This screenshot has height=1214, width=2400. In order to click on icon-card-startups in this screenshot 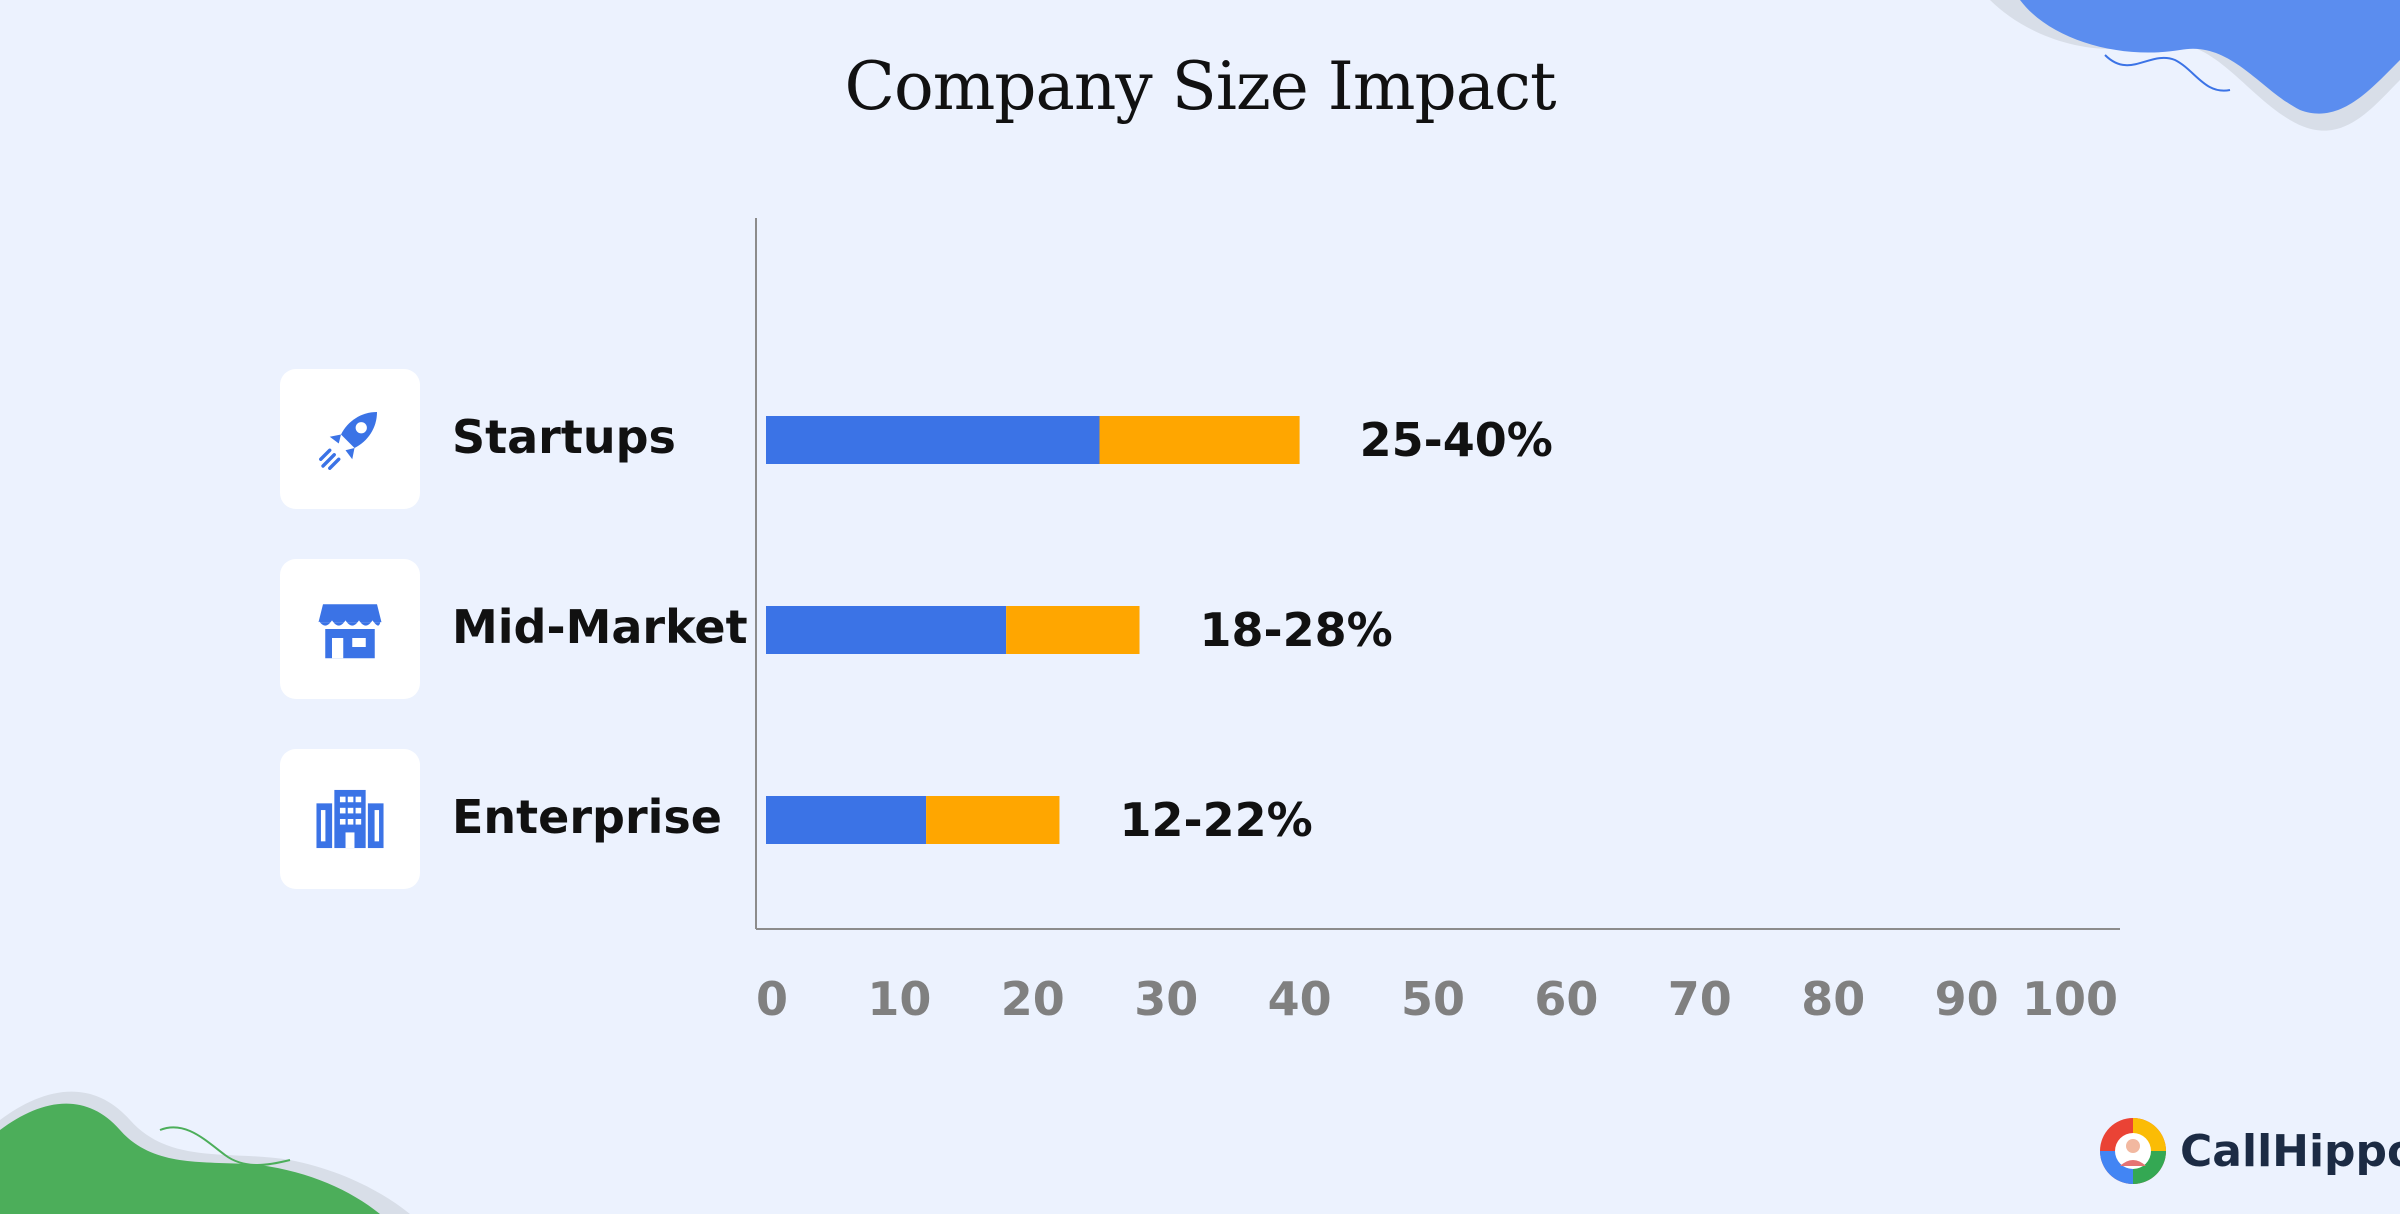, I will do `click(350, 439)`.